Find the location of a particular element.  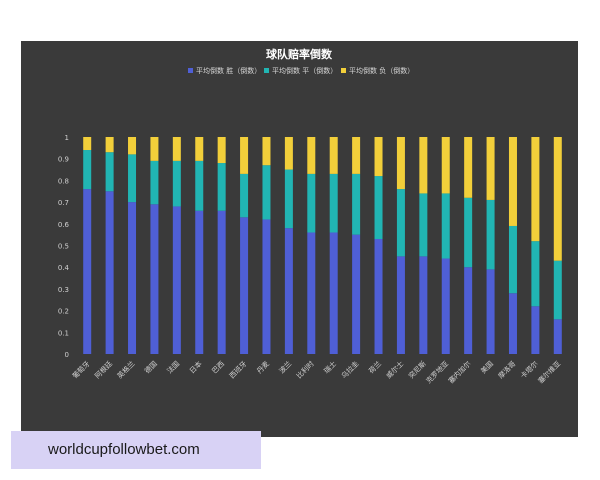

y-tick-label: 0.5 is located at coordinates (63, 247).